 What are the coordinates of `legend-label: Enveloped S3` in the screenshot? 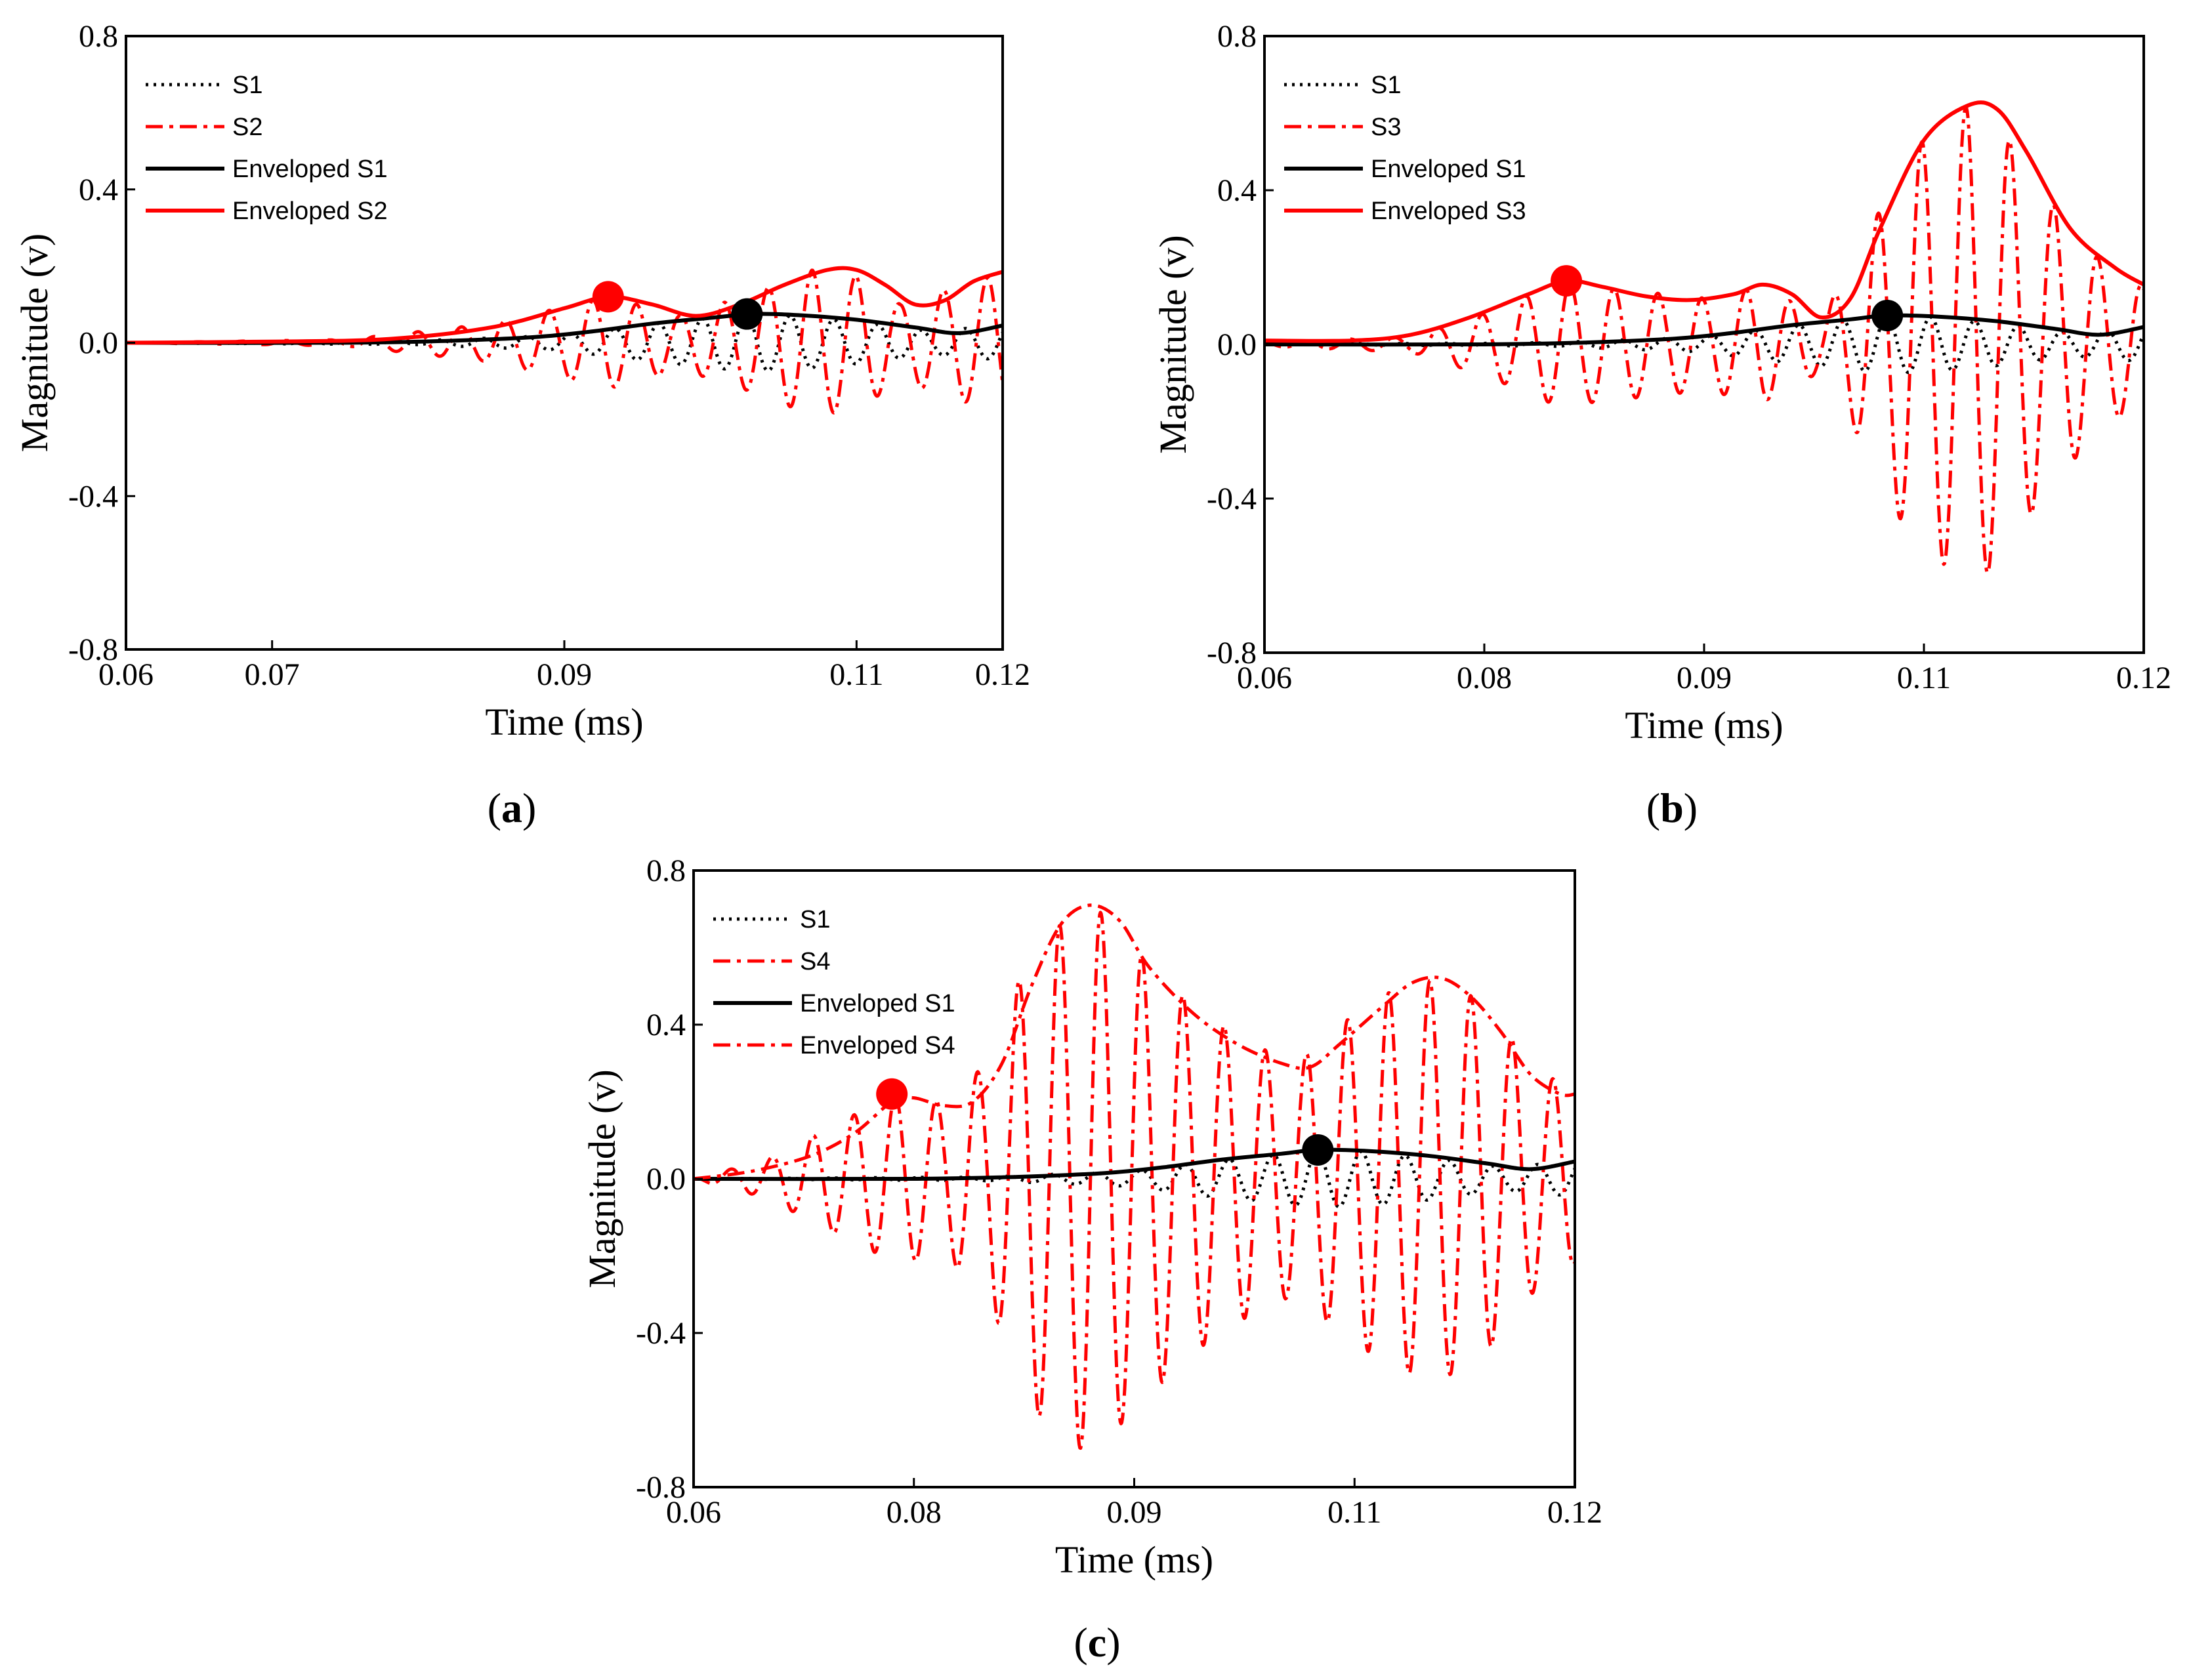 It's located at (1448, 211).